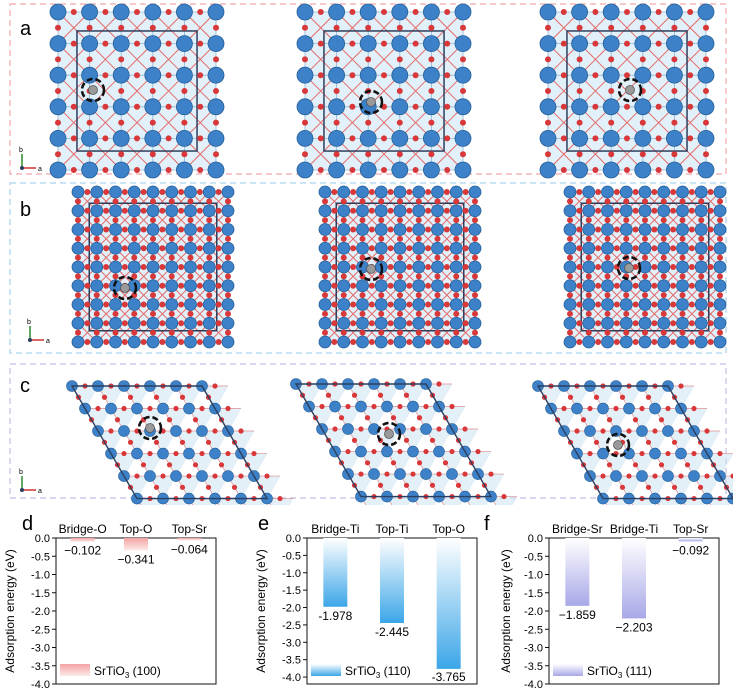 This screenshot has width=733, height=693. I want to click on adsorbate-atom, so click(371, 269).